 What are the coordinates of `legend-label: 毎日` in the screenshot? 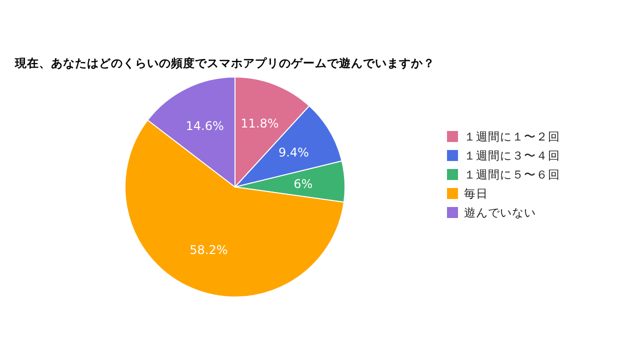 It's located at (476, 193).